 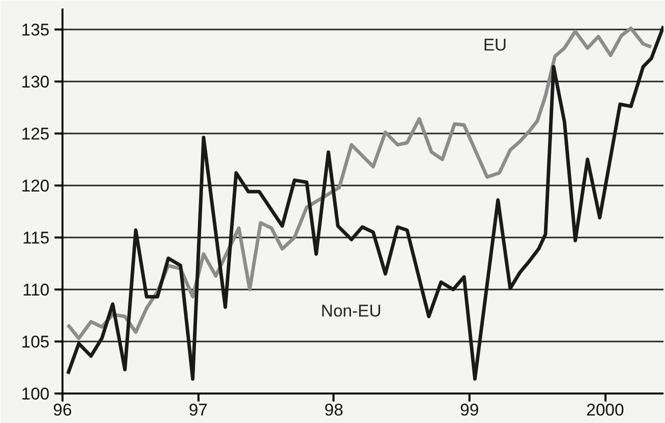 What do you see at coordinates (605, 410) in the screenshot?
I see `x-tick-label: 2000` at bounding box center [605, 410].